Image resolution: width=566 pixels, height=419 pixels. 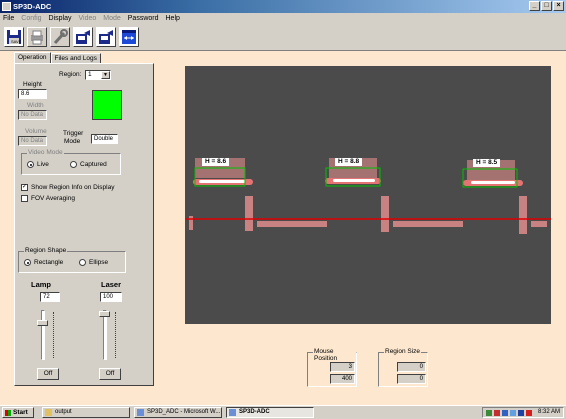 I want to click on export-button, so click(x=83, y=37).